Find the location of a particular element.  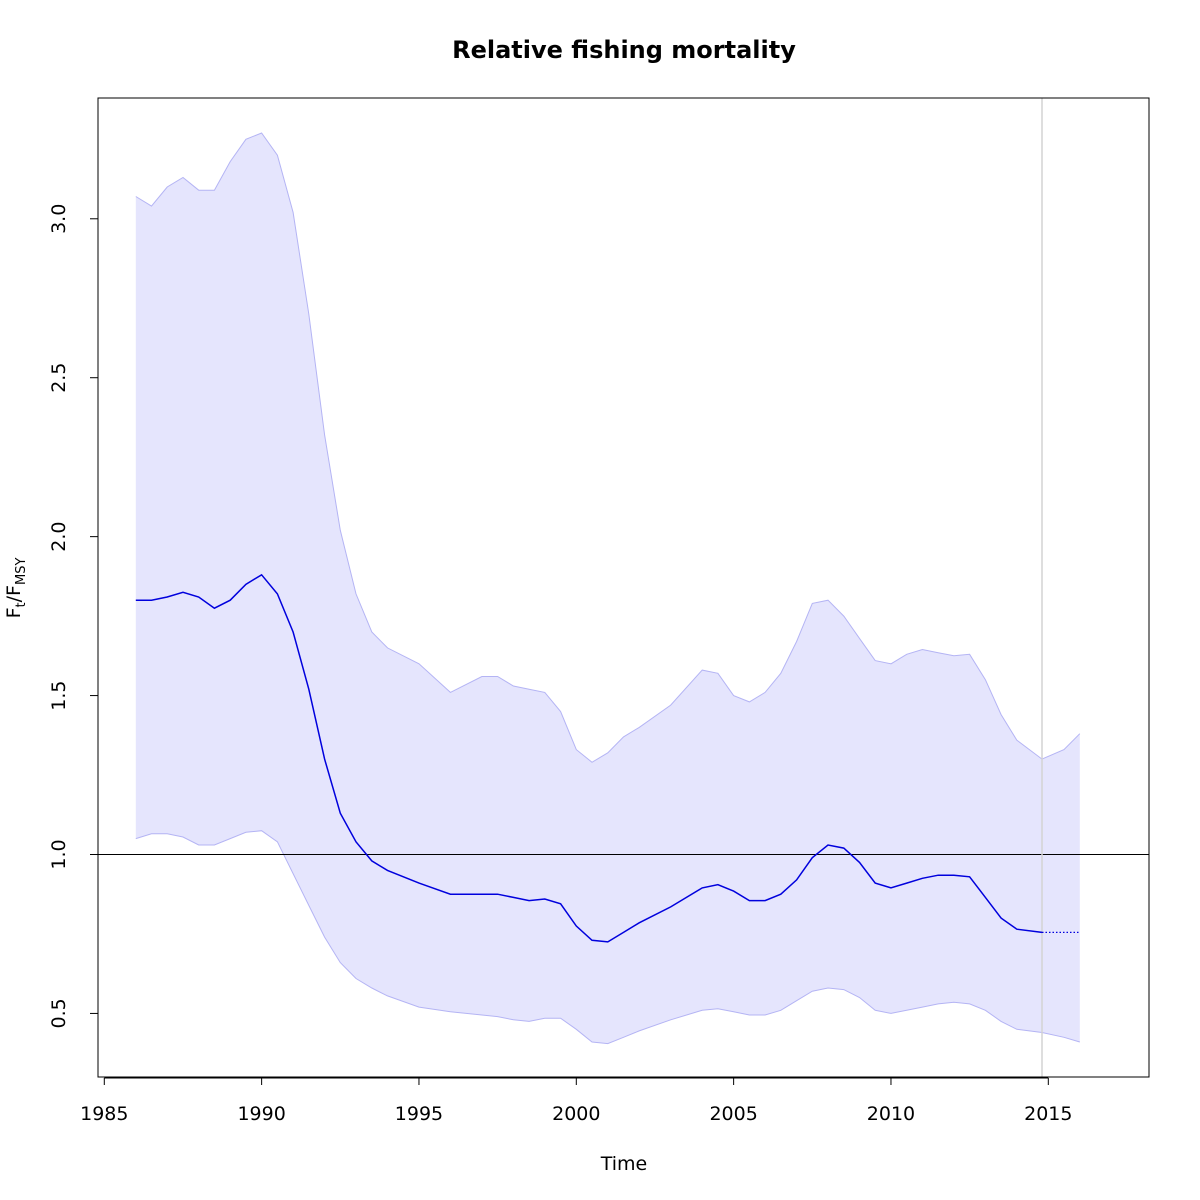

y-axis-label: Ft/FMSY is located at coordinates (16, 588).